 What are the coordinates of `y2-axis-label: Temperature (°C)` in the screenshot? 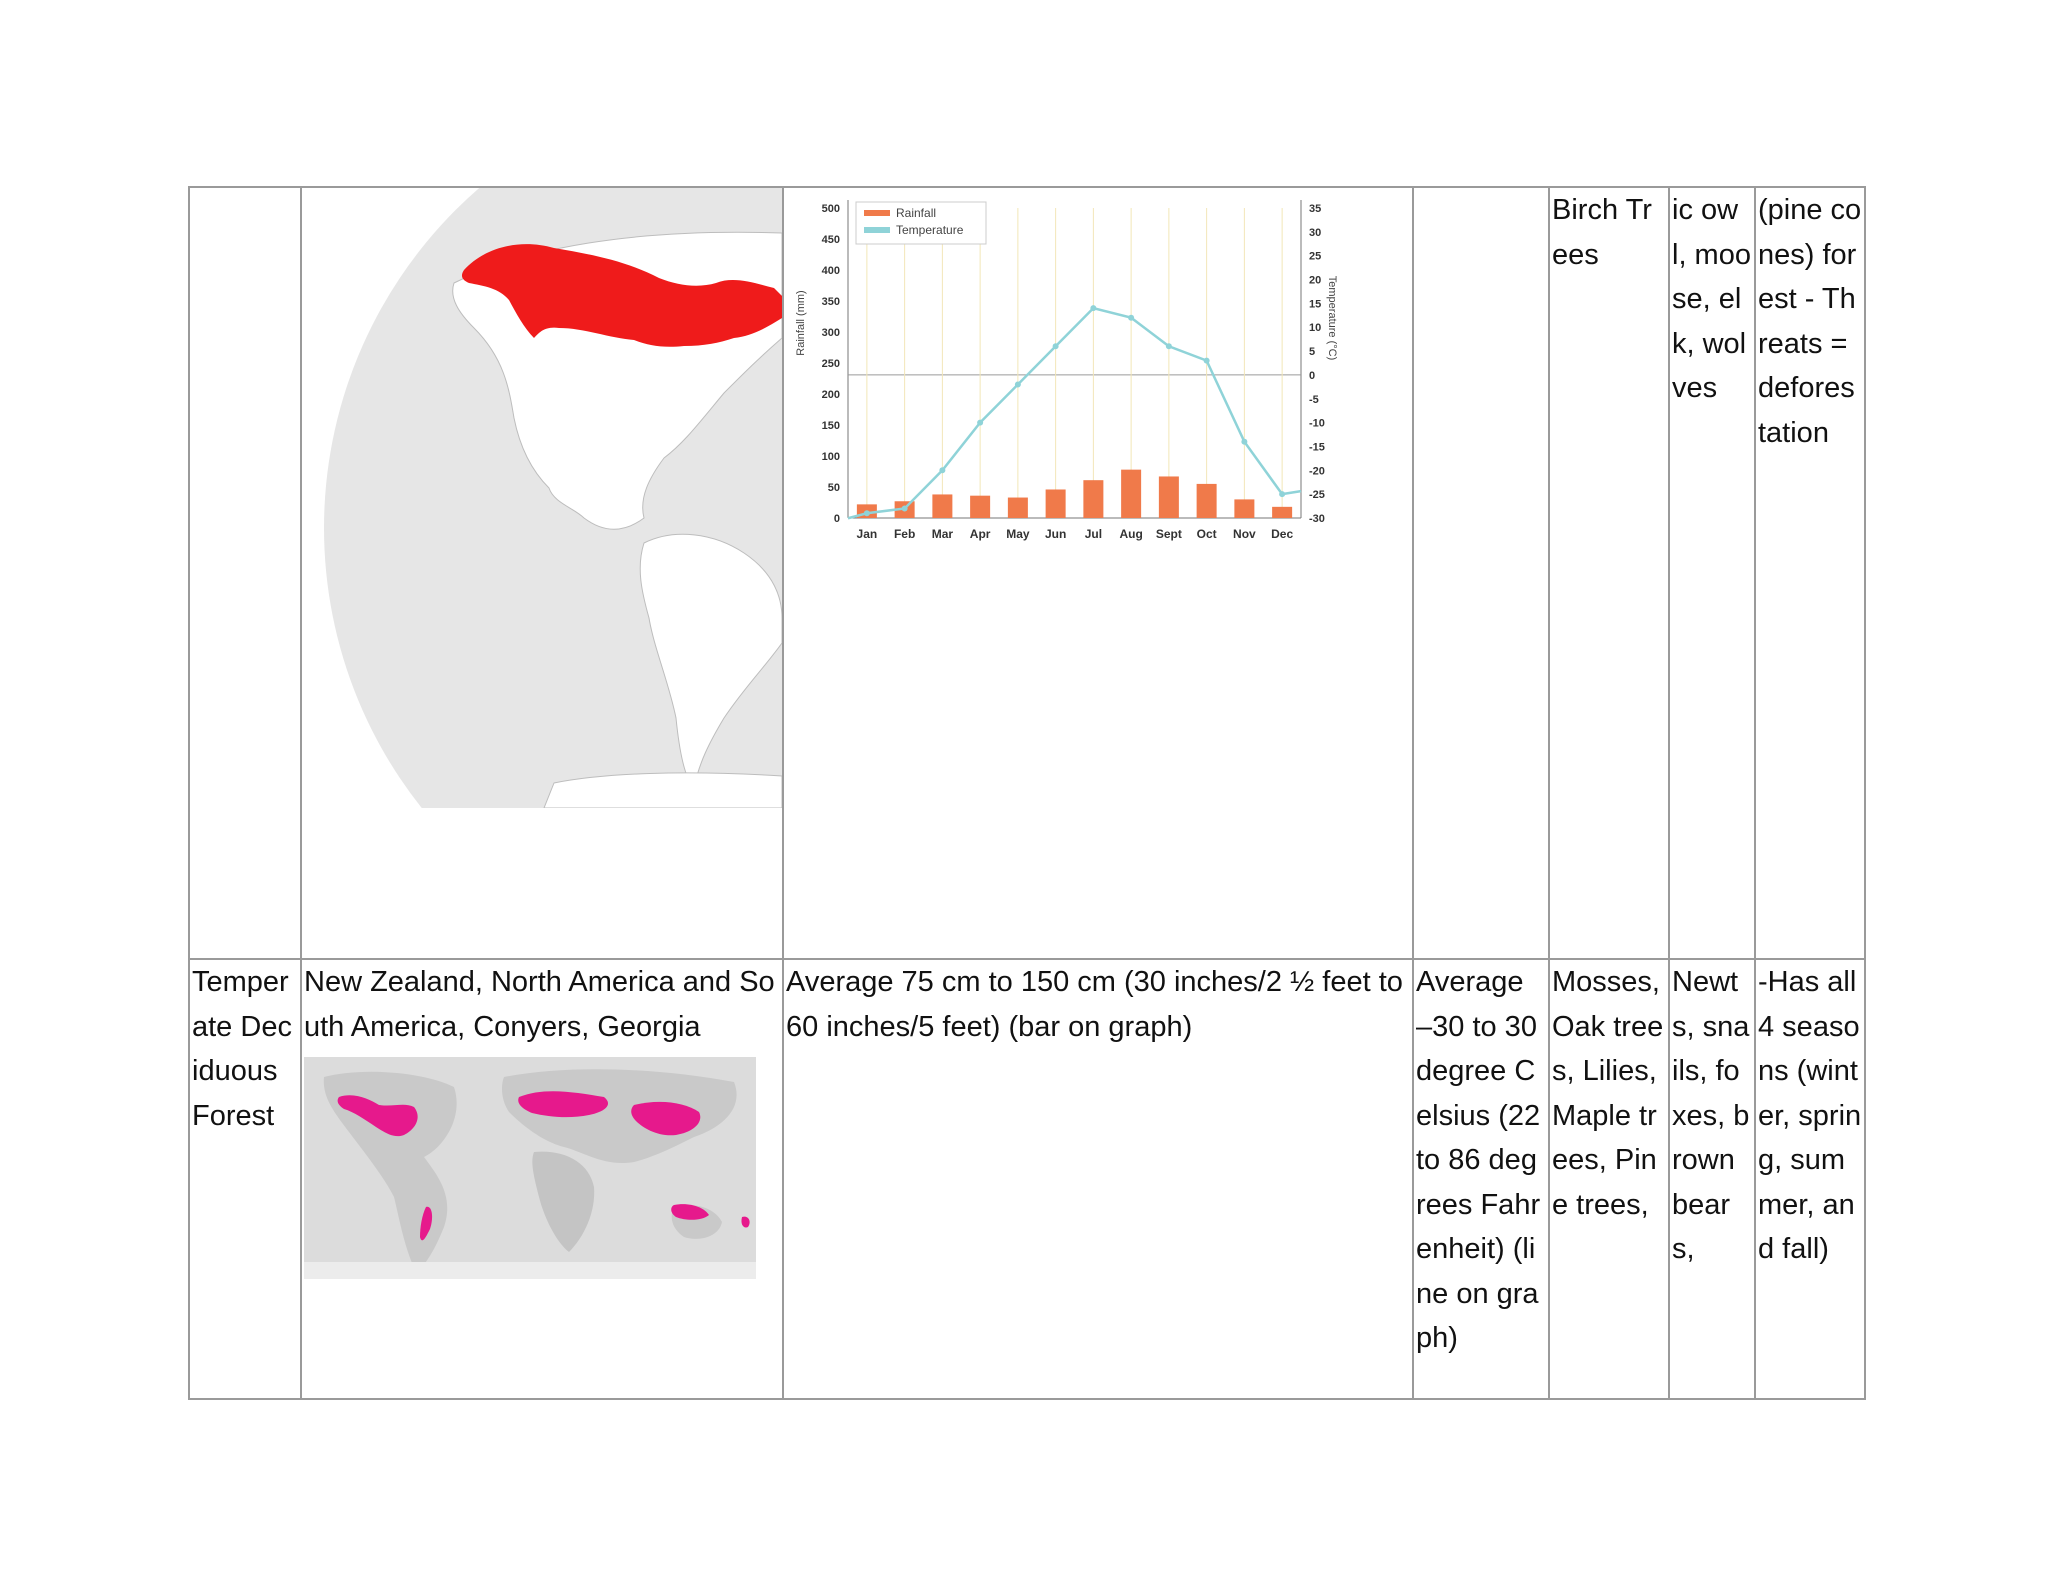 It's located at (1332, 318).